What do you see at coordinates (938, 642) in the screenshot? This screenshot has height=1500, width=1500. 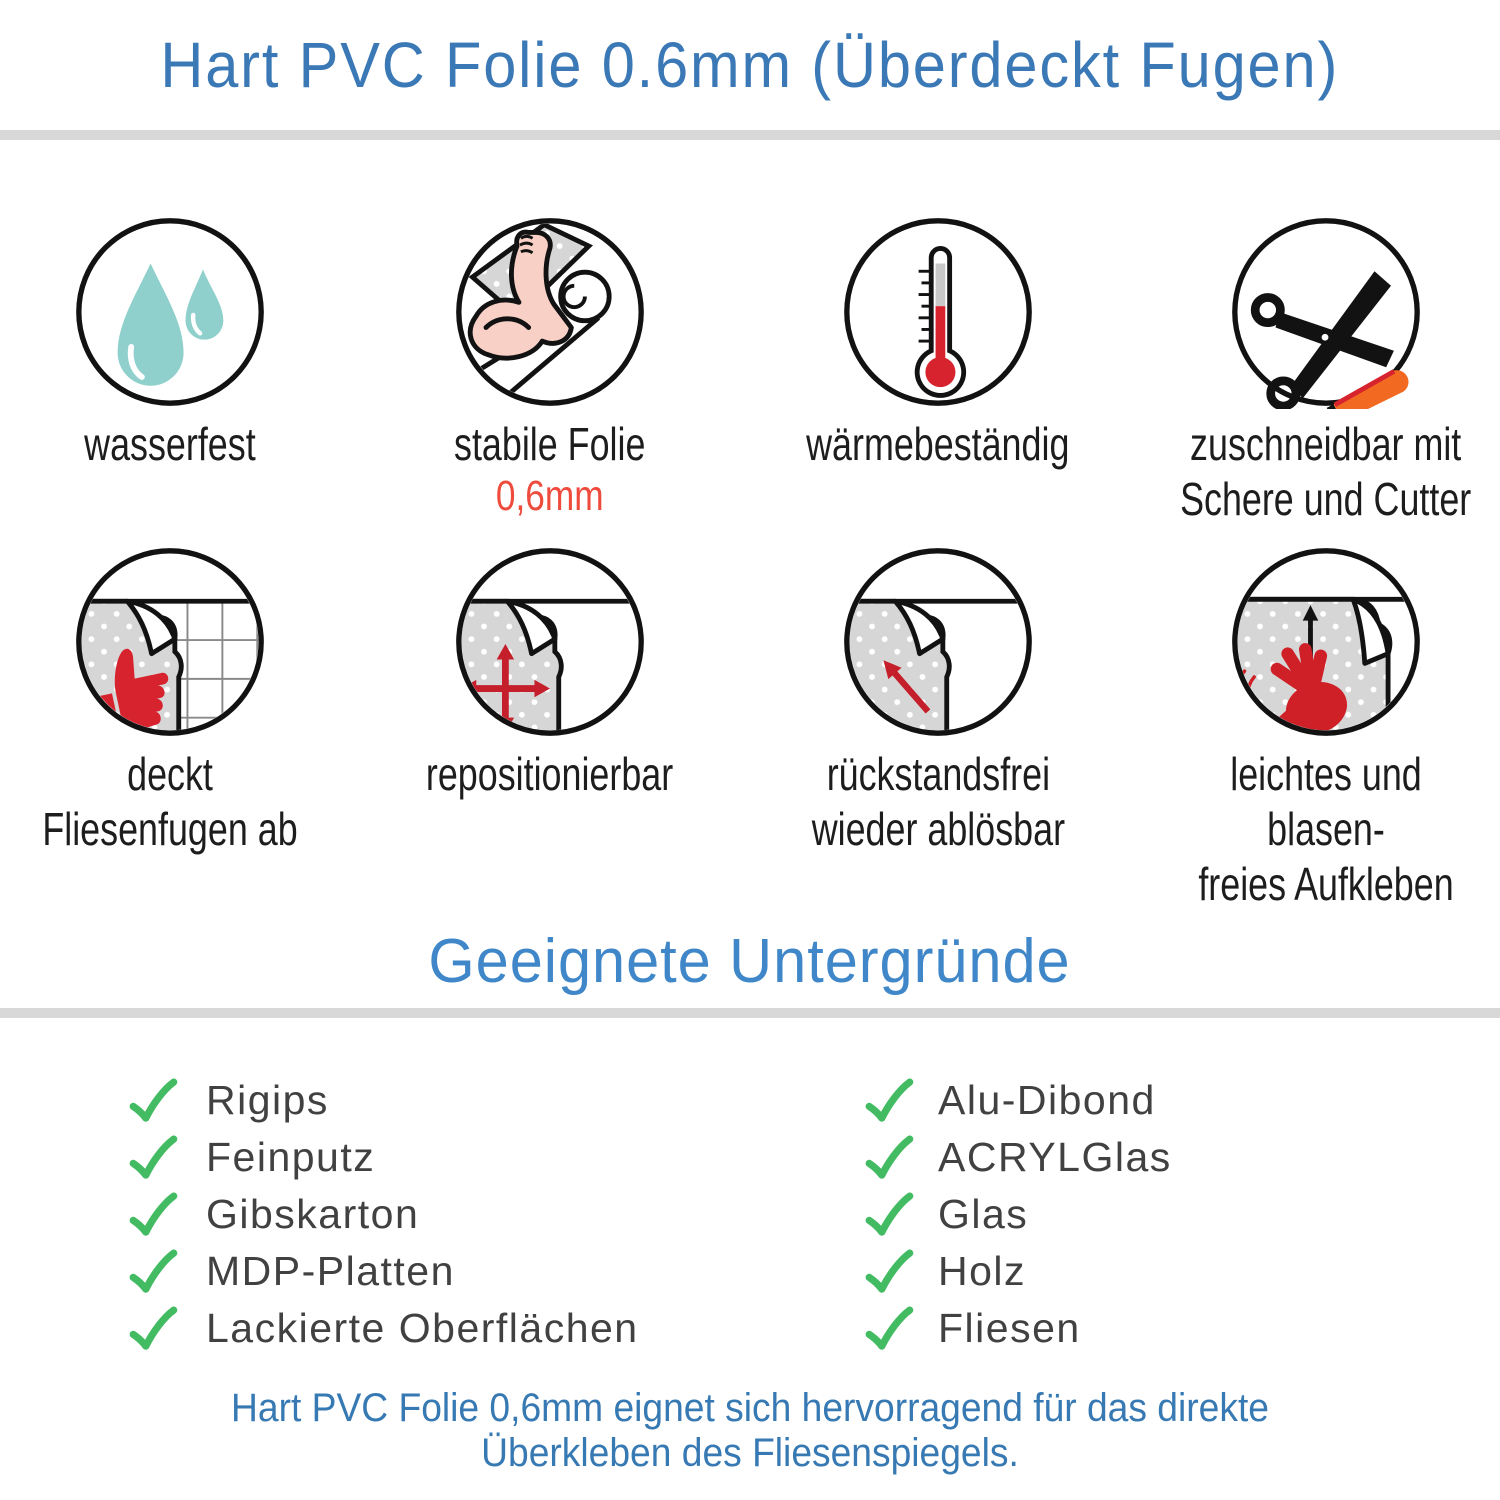 I see `peel-arrow-foil-icon` at bounding box center [938, 642].